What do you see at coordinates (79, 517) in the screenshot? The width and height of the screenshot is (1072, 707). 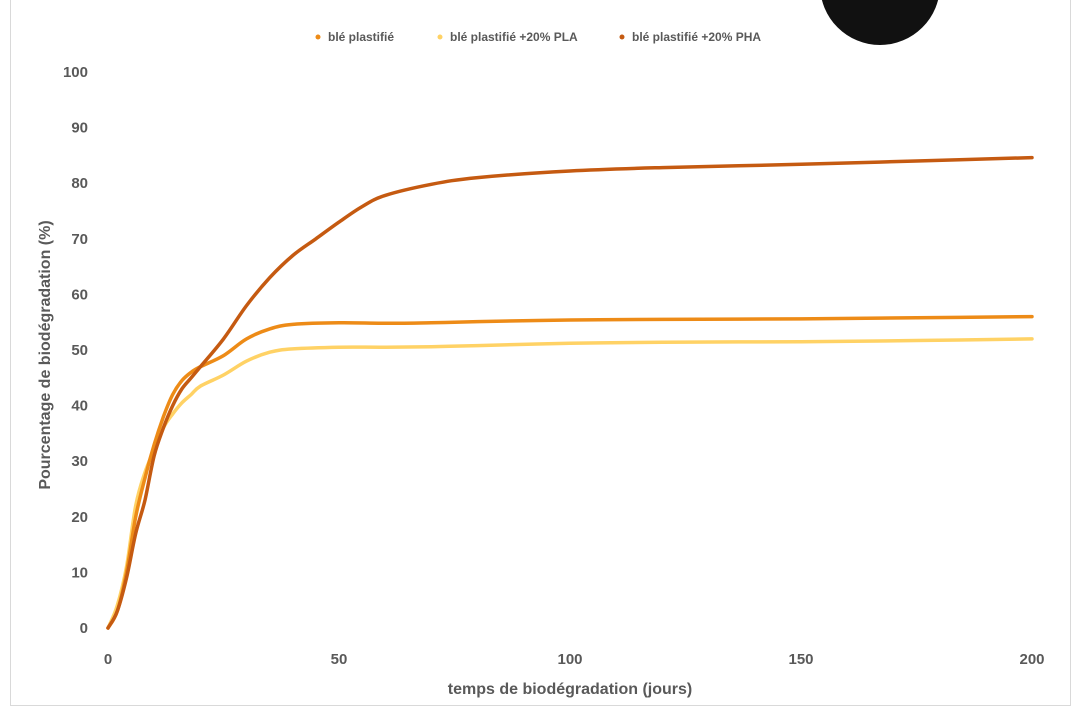 I see `y-tick-label: 20` at bounding box center [79, 517].